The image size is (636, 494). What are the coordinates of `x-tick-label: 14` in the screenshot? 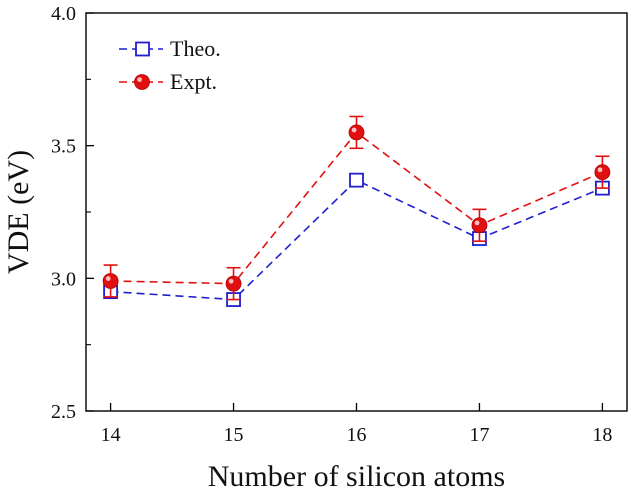 It's located at (111, 435).